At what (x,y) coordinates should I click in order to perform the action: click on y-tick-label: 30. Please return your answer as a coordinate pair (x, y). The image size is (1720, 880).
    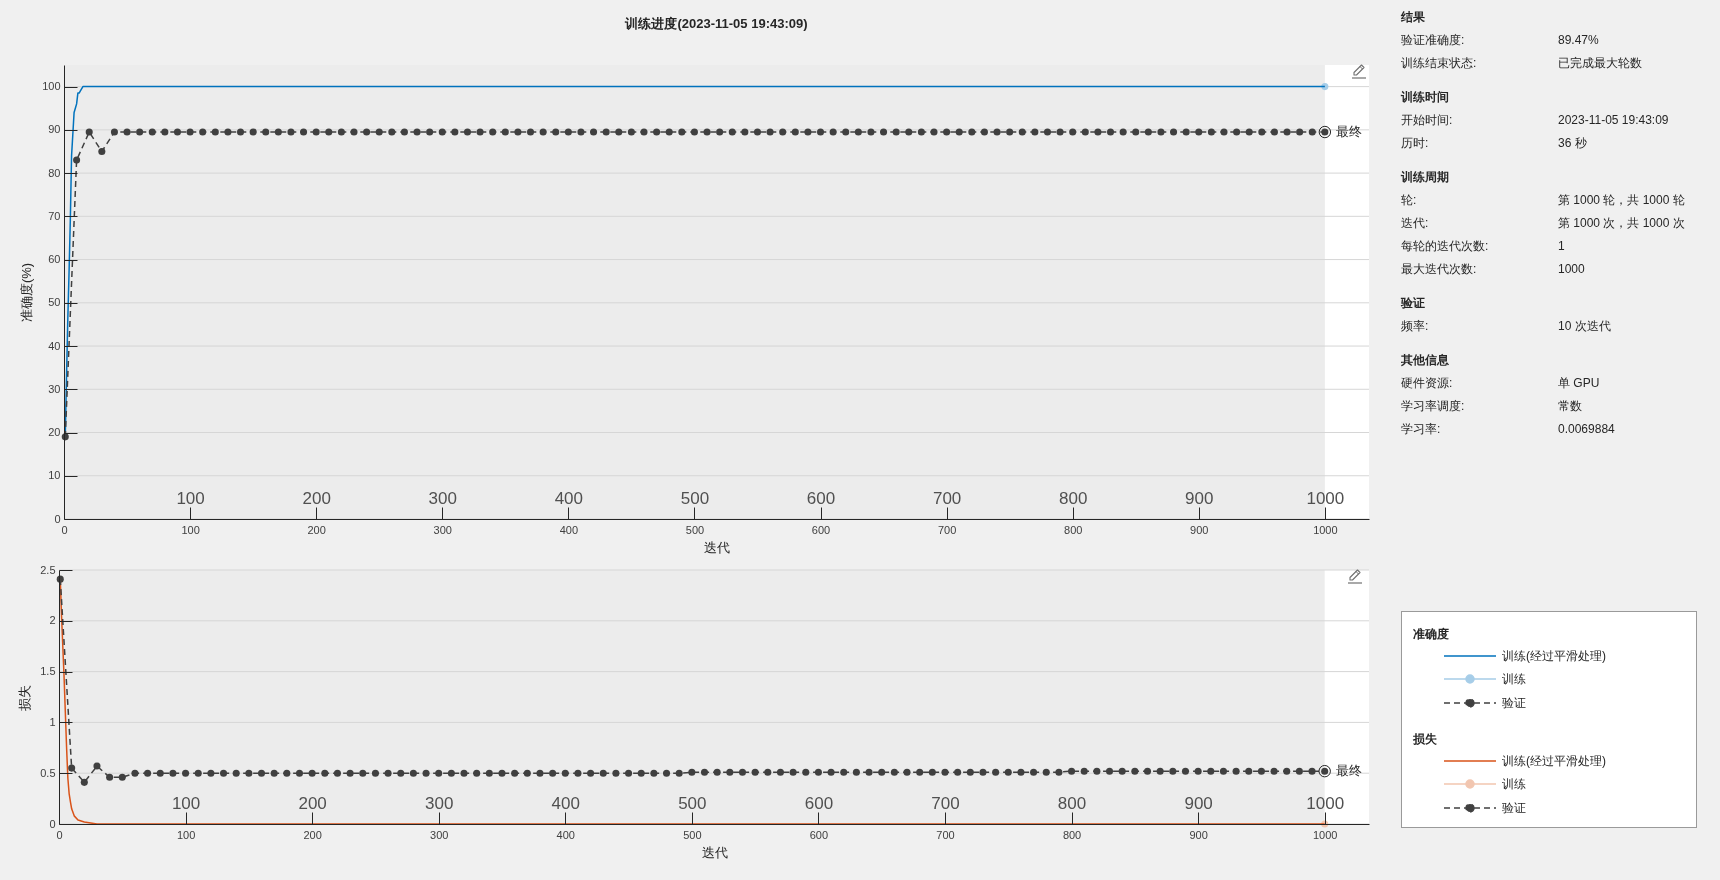
    Looking at the image, I should click on (54, 388).